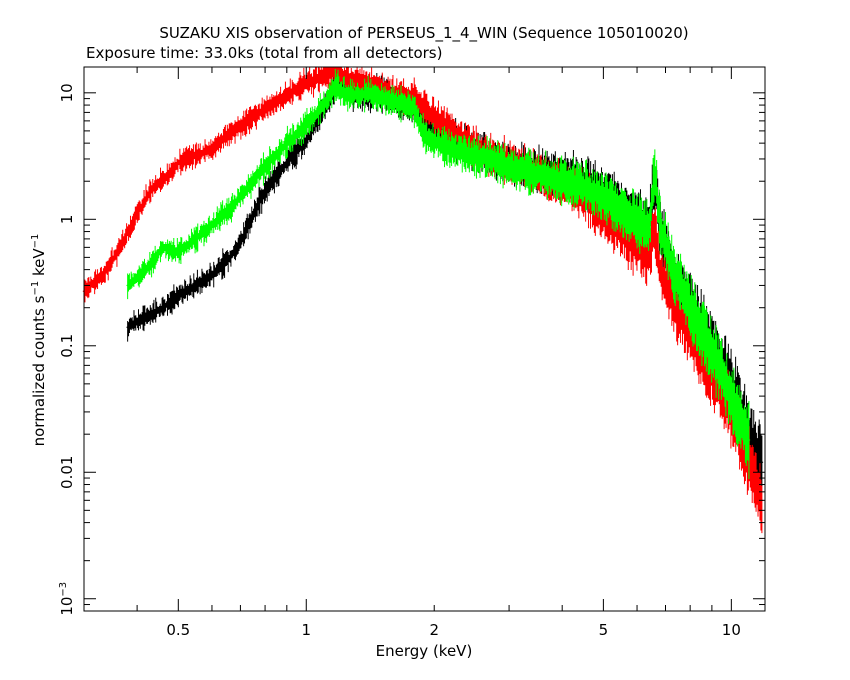  I want to click on y-axis-label: normalized counts s−1 keV−1, so click(39, 340).